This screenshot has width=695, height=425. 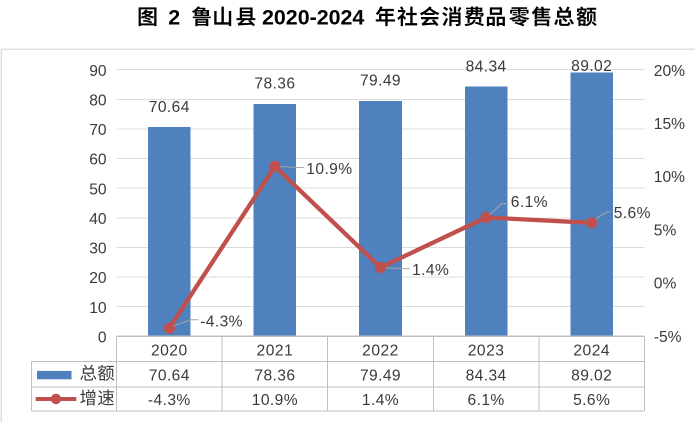 What do you see at coordinates (669, 124) in the screenshot?
I see `svg-text: 15%` at bounding box center [669, 124].